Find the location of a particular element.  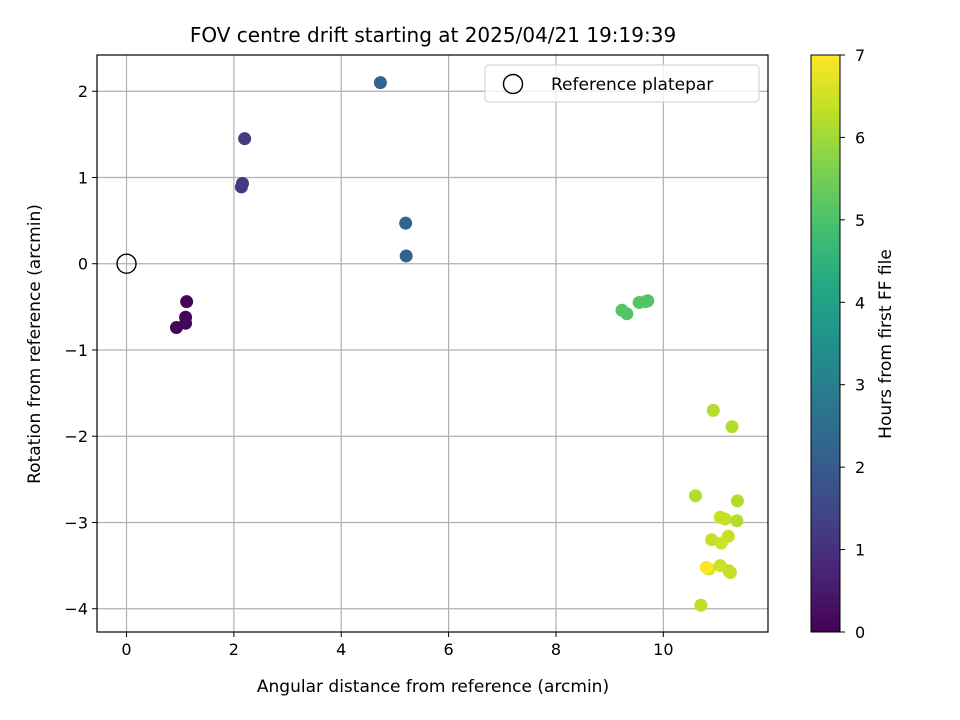

colorbar-ticks: 0 1 2 3 4 5 6 7 is located at coordinates (852, 344).